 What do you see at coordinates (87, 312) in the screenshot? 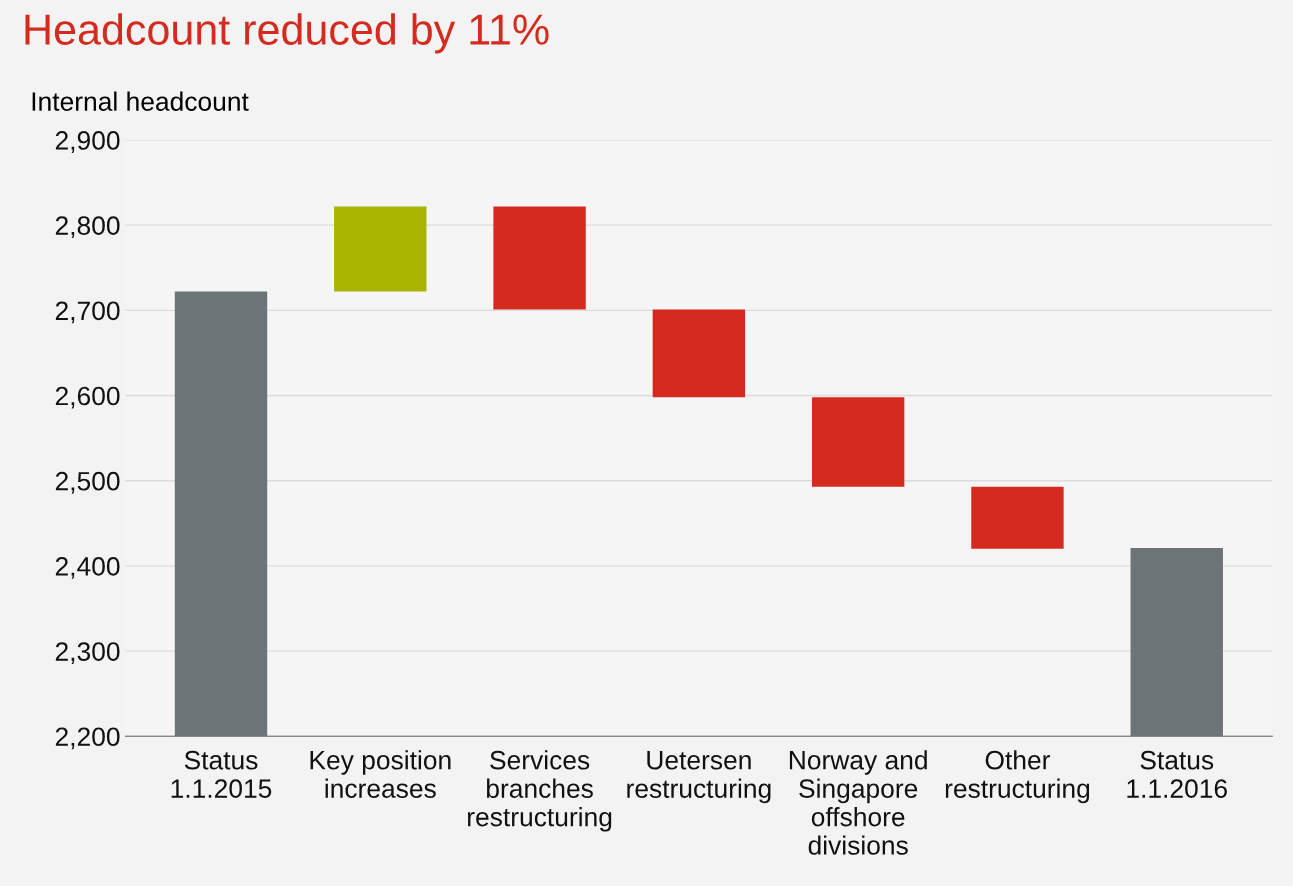
I see `y-tick-label: 2,700` at bounding box center [87, 312].